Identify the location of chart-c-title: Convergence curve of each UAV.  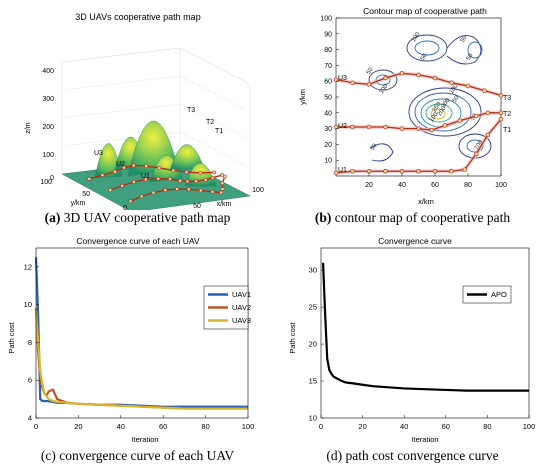
(137, 241).